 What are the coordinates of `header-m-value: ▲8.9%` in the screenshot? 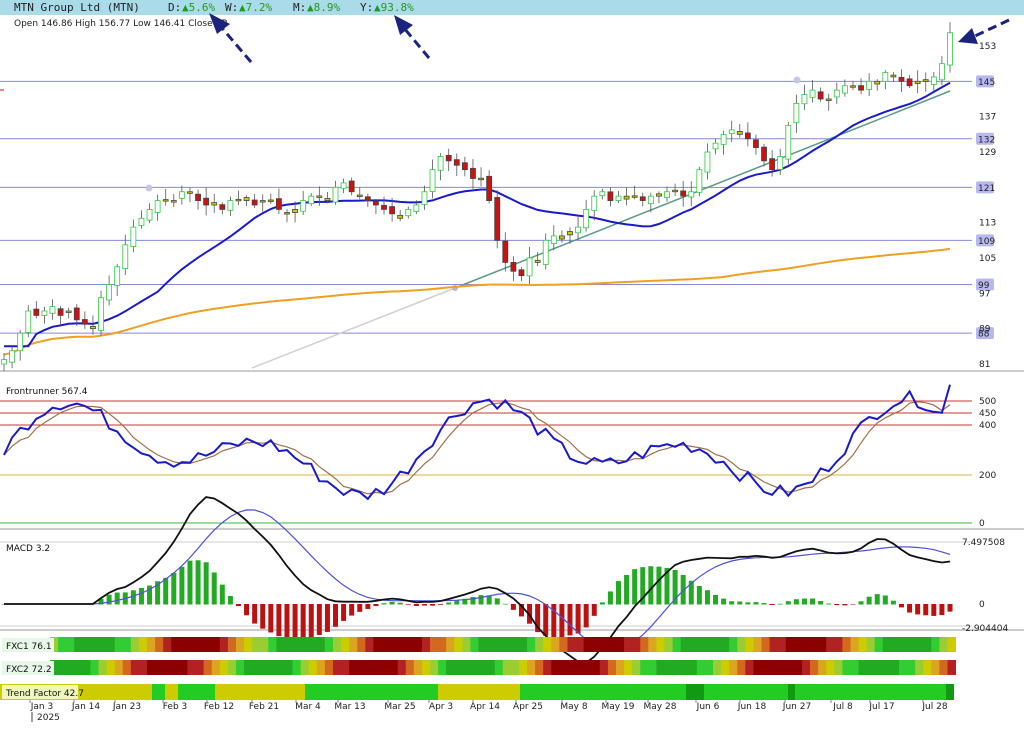 It's located at (323, 7).